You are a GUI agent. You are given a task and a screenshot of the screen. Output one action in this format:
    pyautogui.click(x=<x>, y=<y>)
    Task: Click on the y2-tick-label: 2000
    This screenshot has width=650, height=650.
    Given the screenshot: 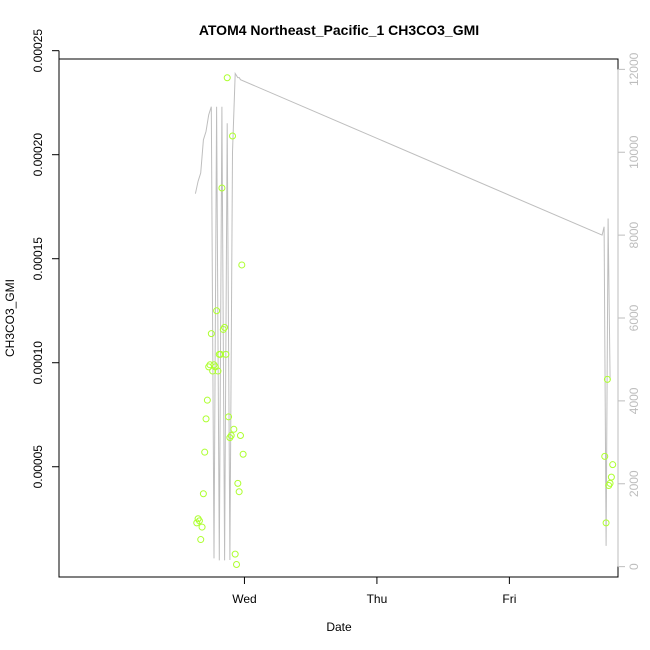 What is the action you would take?
    pyautogui.click(x=634, y=483)
    